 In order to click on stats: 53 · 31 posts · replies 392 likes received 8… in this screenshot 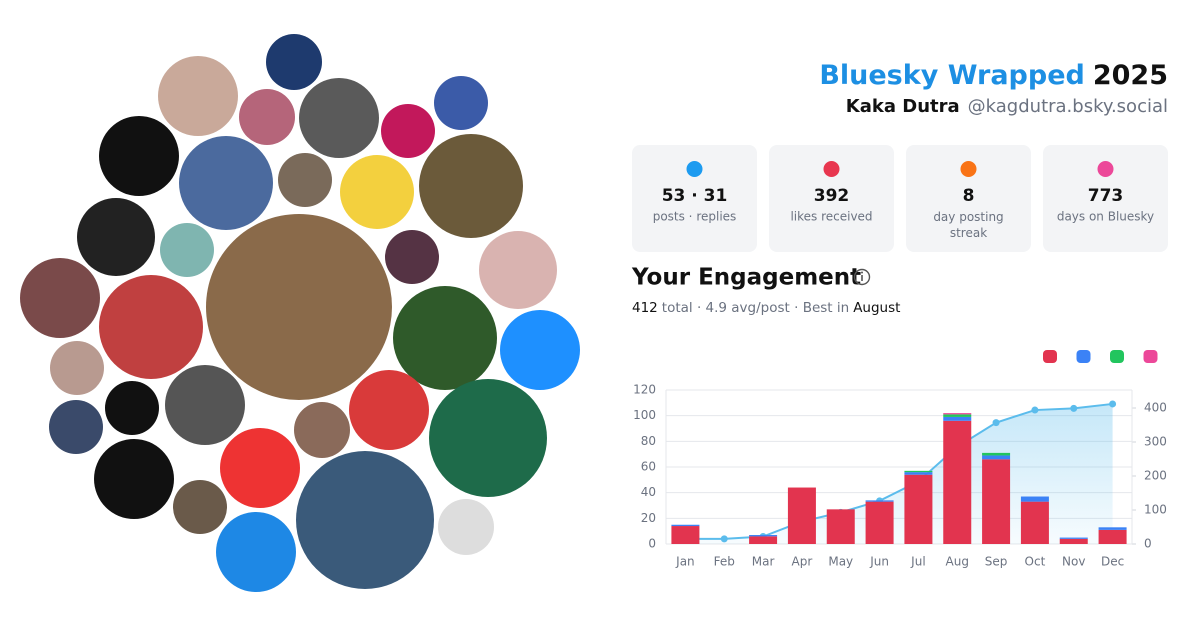, I will do `click(900, 198)`.